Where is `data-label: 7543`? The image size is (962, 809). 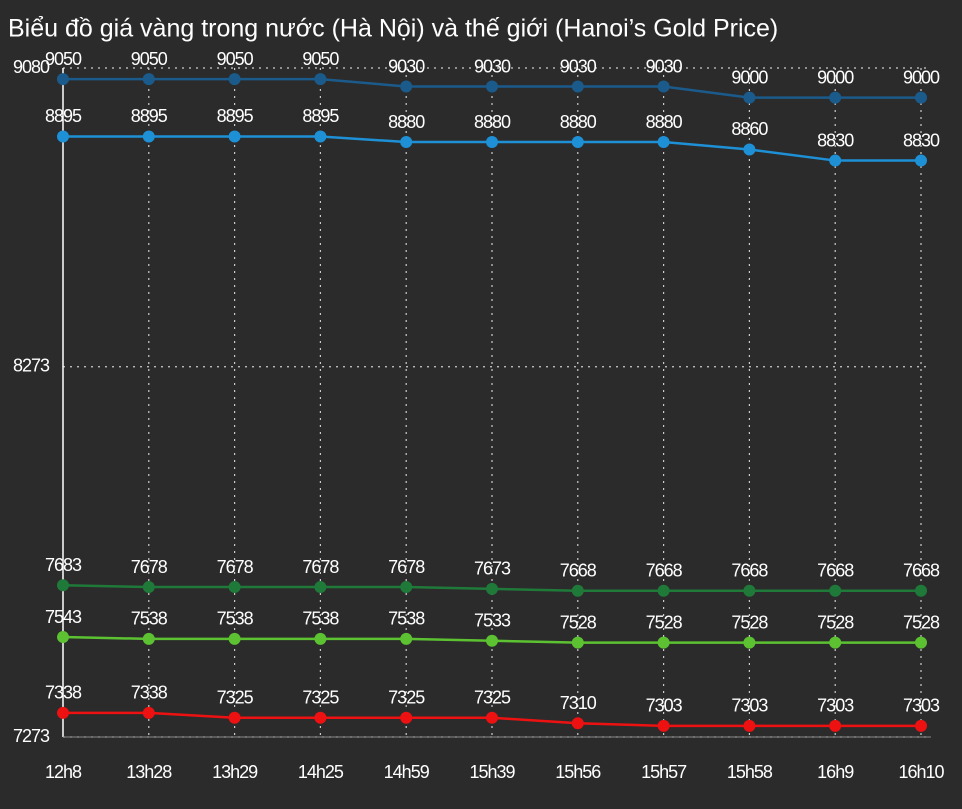
data-label: 7543 is located at coordinates (63, 617).